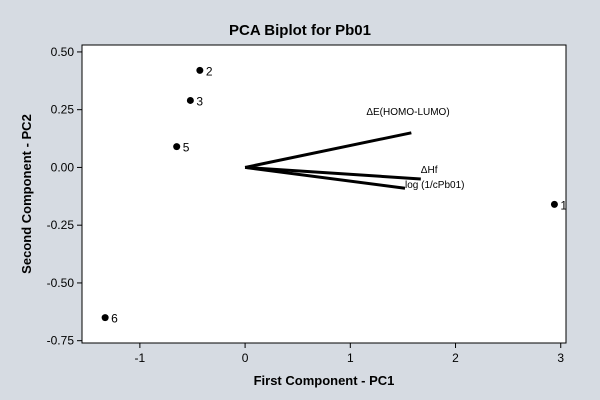  Describe the element at coordinates (140, 358) in the screenshot. I see `x-tick-label: -1` at that location.